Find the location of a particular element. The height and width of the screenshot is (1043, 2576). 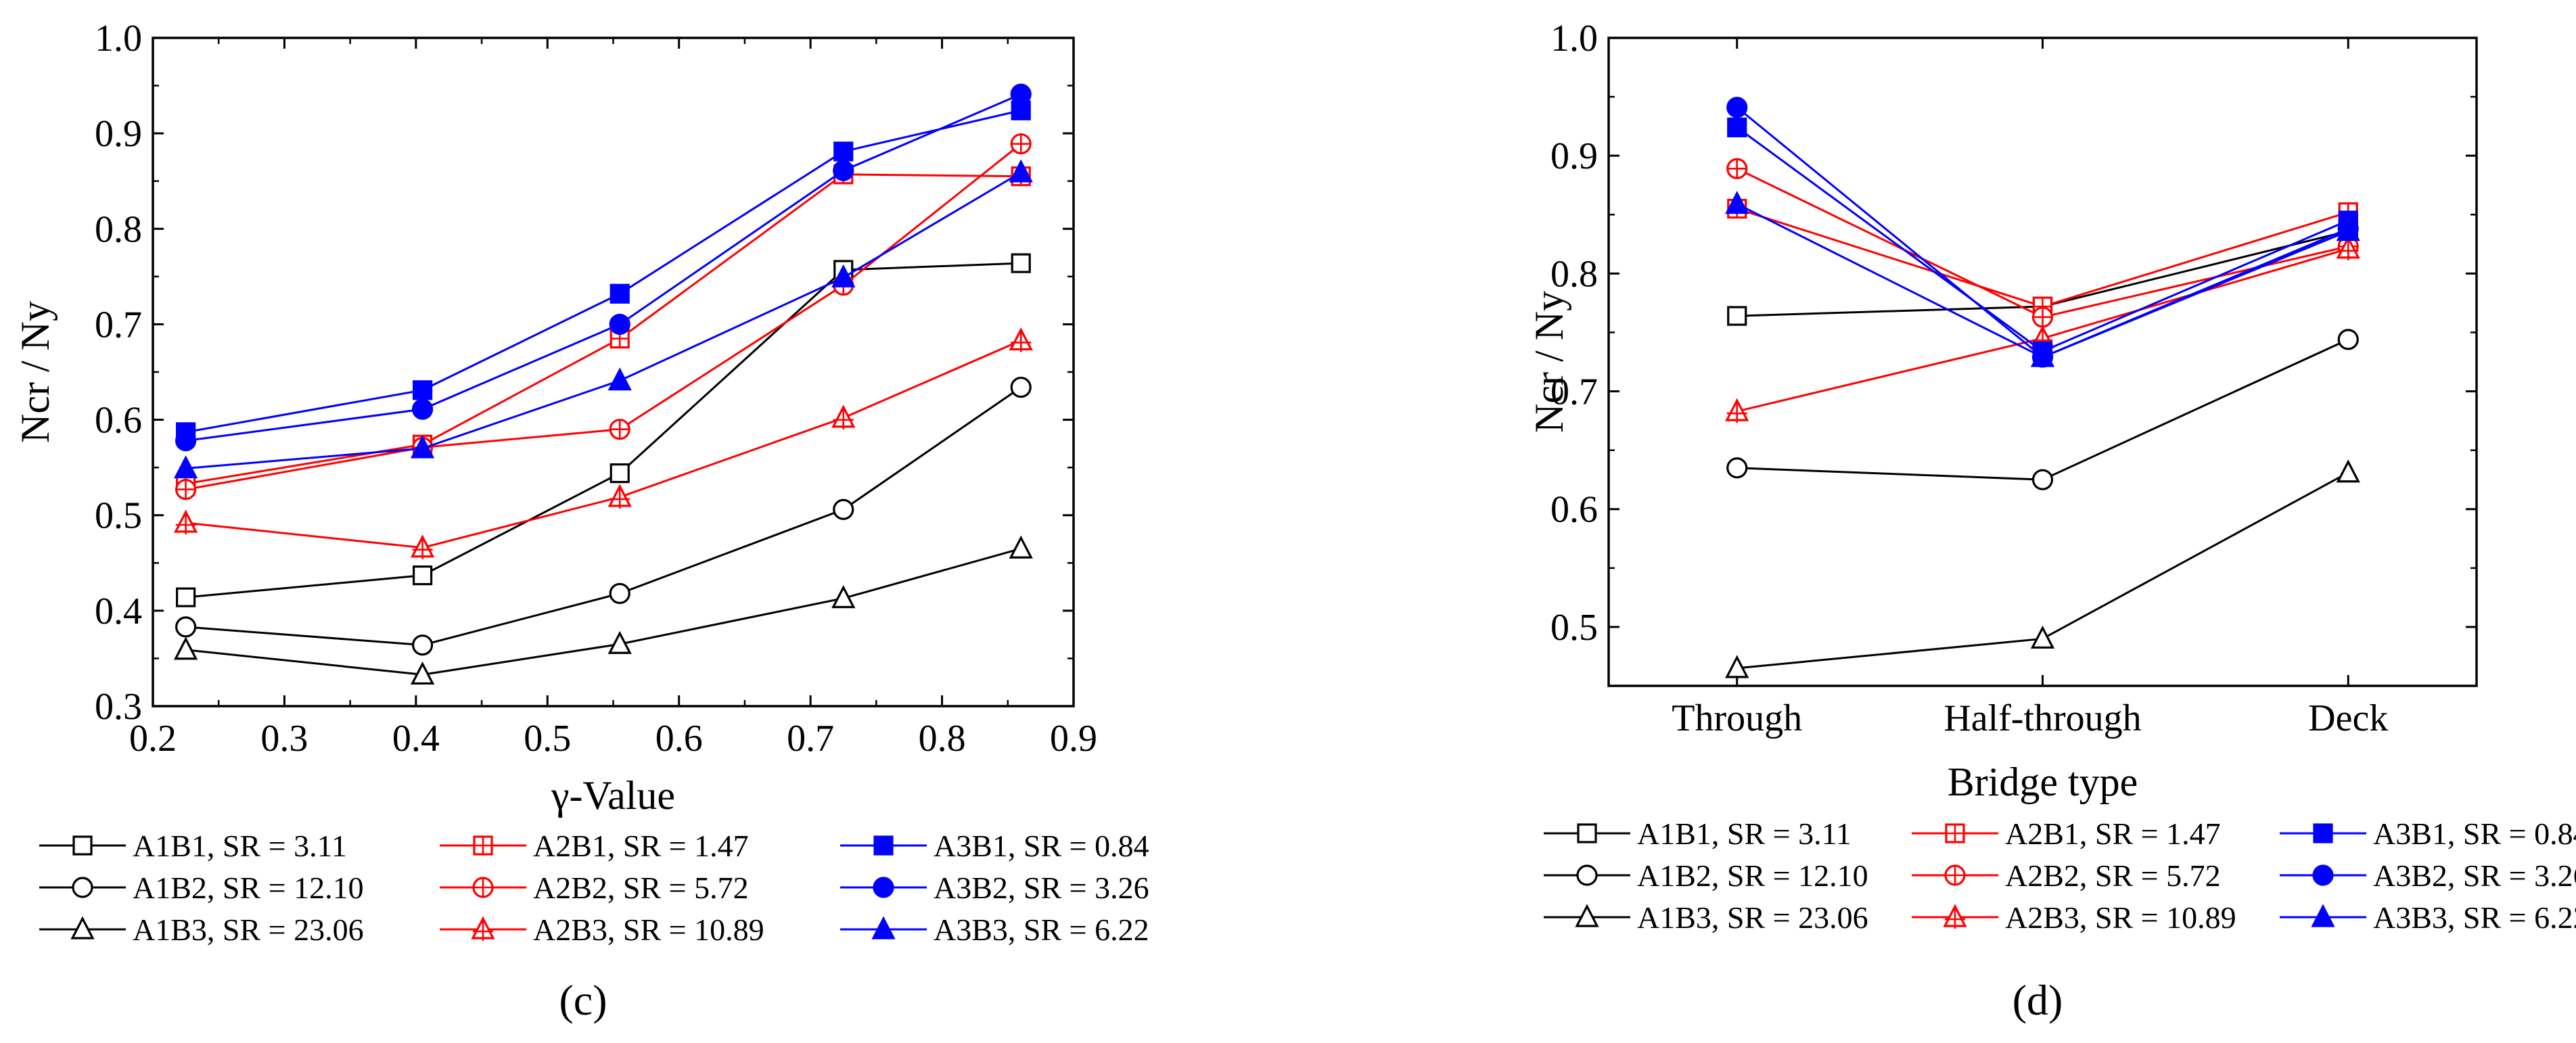

series-A3B1 is located at coordinates (603, 271).